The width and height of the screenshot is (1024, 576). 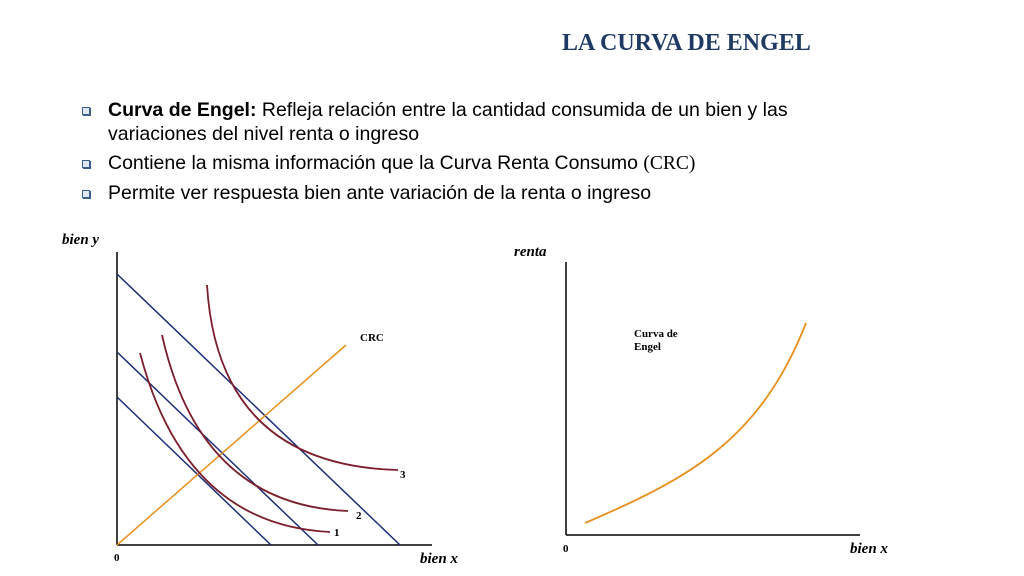 What do you see at coordinates (669, 163) in the screenshot?
I see `bullet-crc-abbrev: (CRC)` at bounding box center [669, 163].